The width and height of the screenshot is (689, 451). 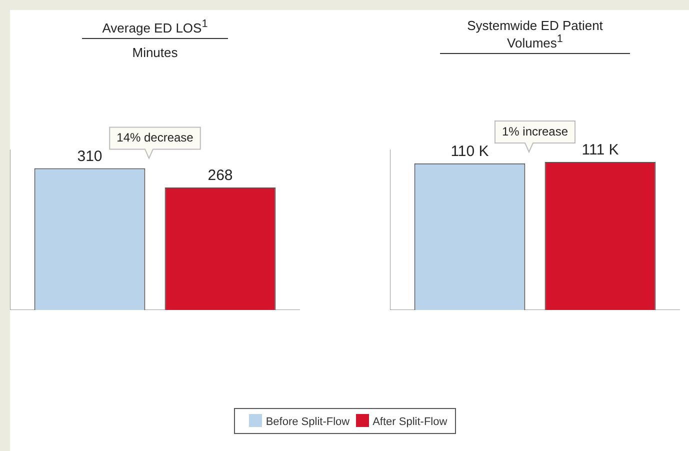 What do you see at coordinates (220, 175) in the screenshot?
I see `data-label: 268` at bounding box center [220, 175].